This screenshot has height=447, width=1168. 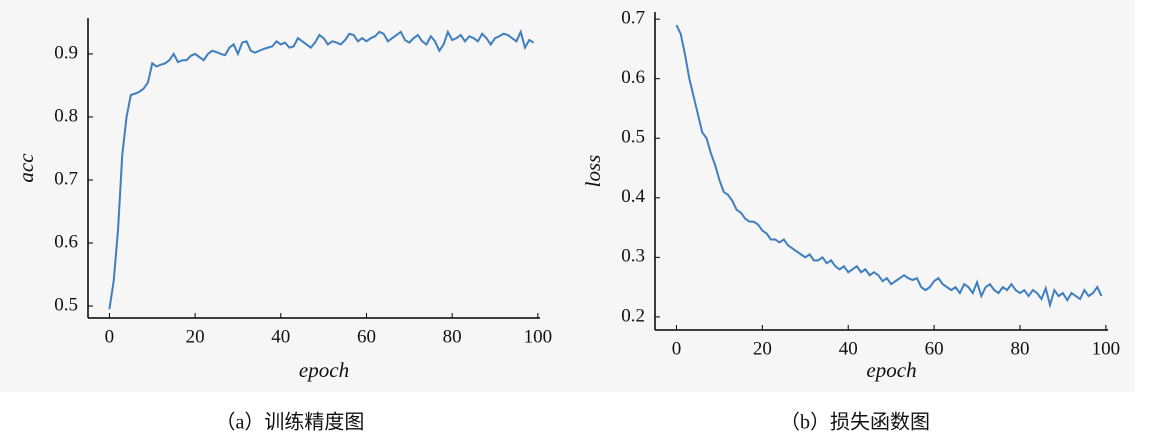 I want to click on y-axis-label: acc, so click(x=26, y=168).